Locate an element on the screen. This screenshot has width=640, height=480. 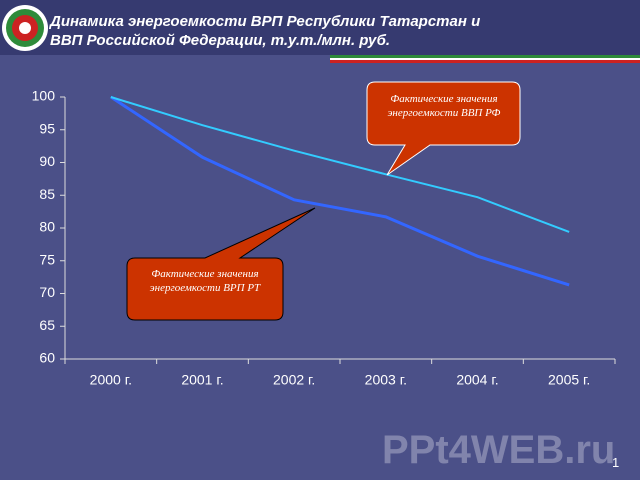
y-tick-label: 90 is located at coordinates (47, 161).